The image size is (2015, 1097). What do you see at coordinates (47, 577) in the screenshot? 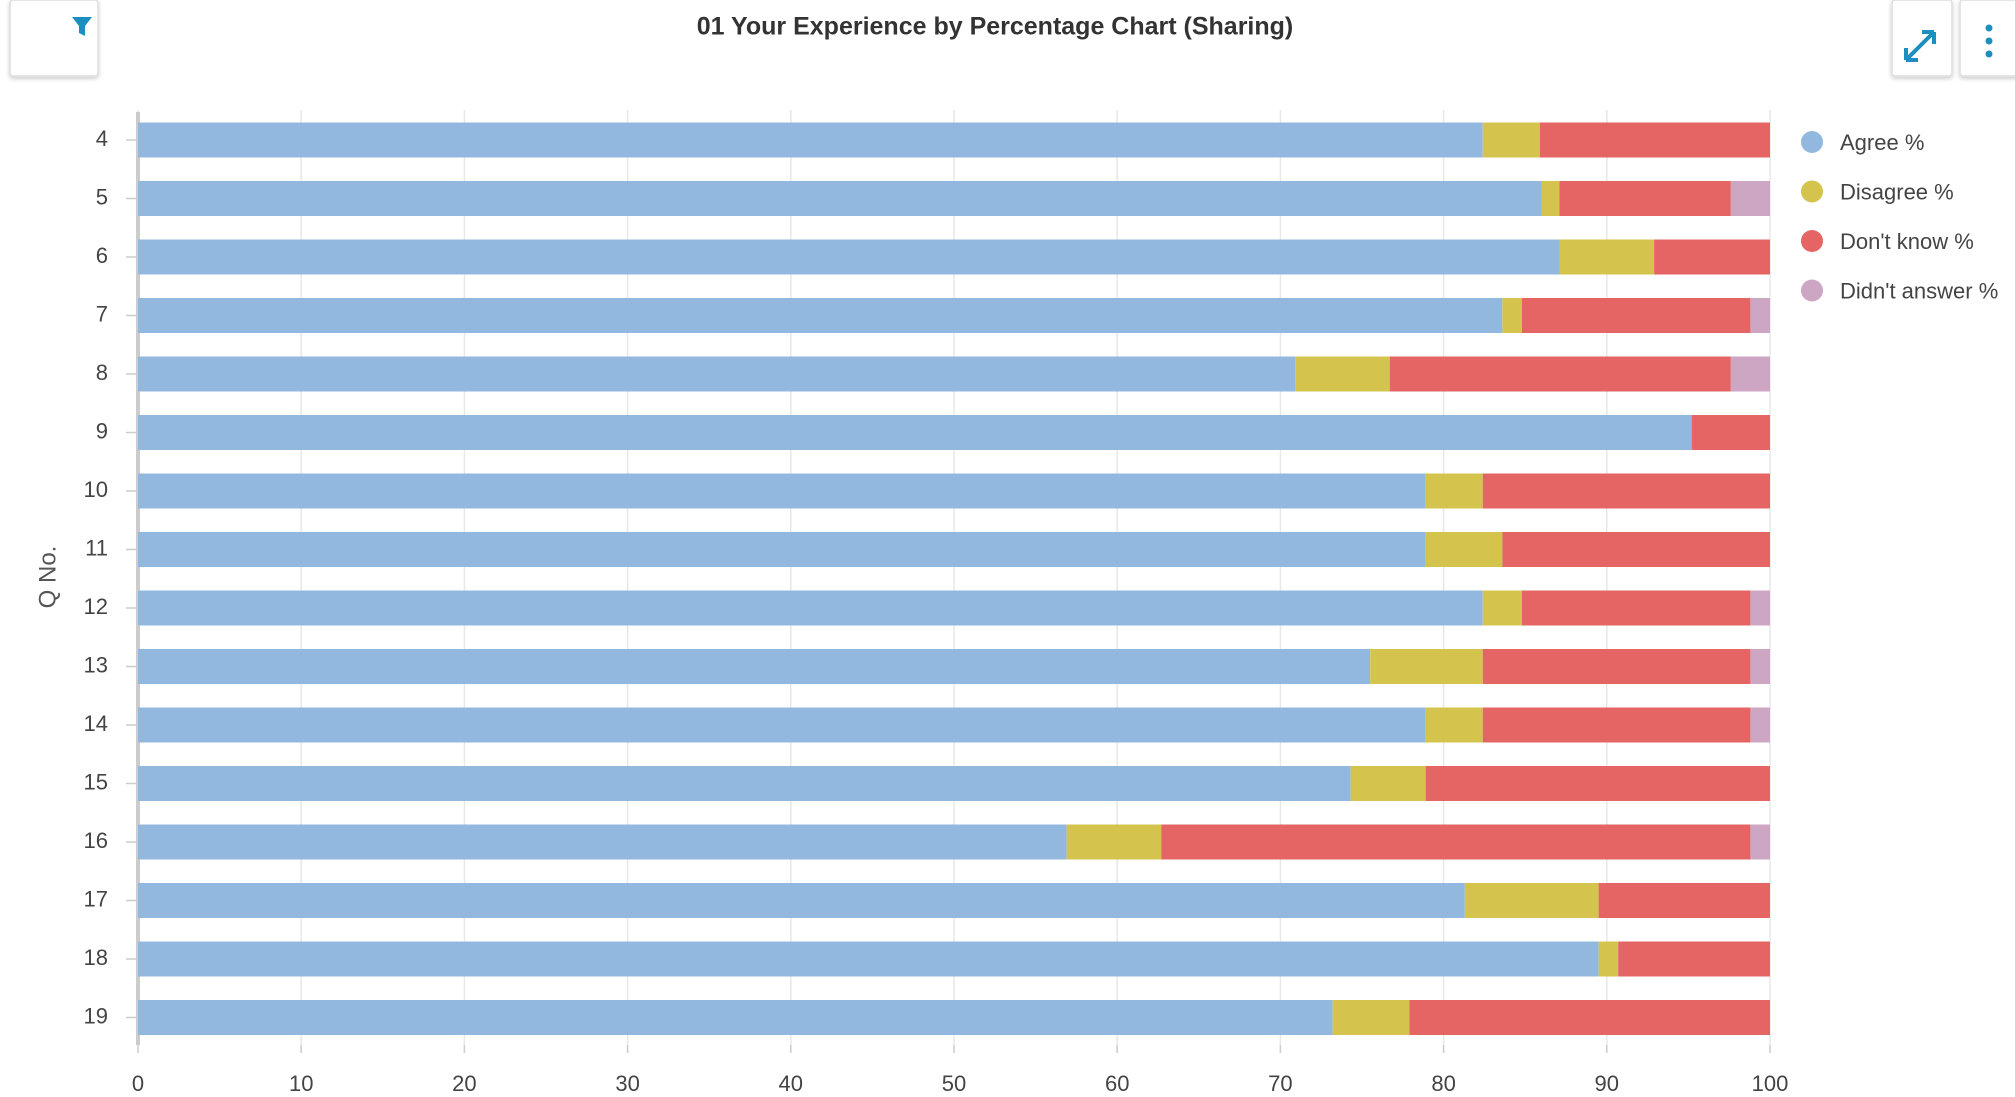
I see `y-axis-label: Q No.` at bounding box center [47, 577].